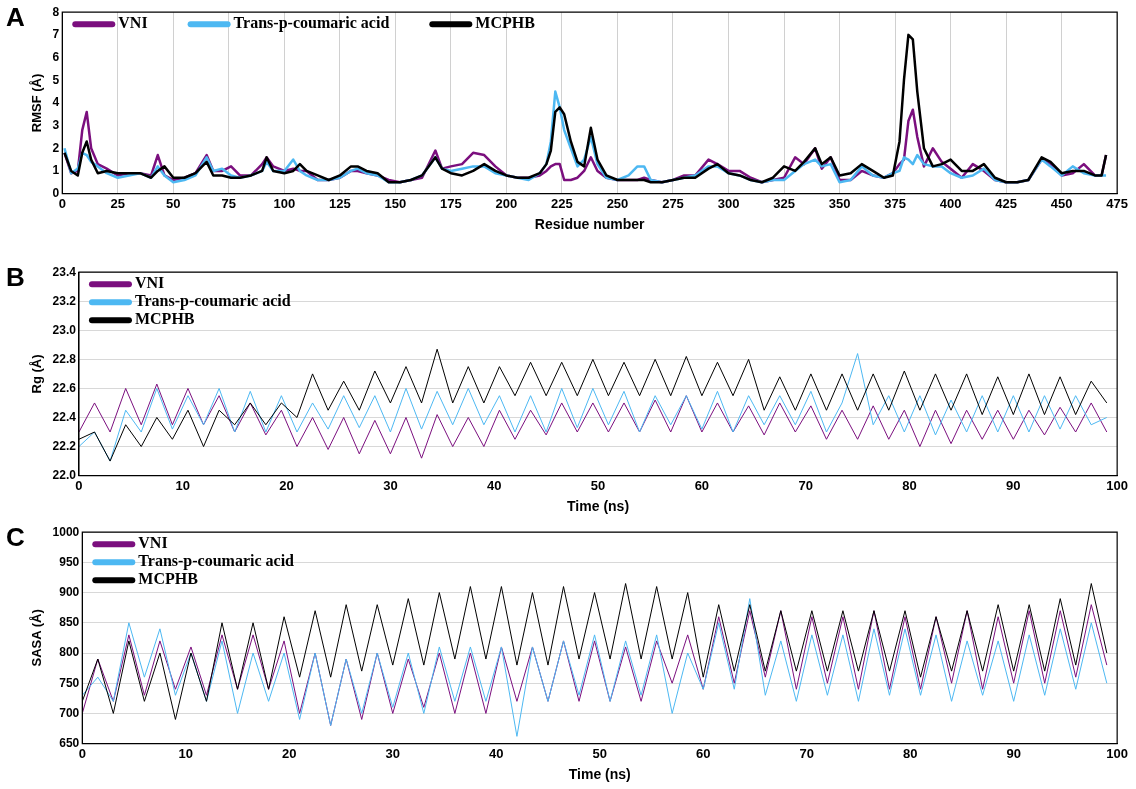 The width and height of the screenshot is (1136, 789). Describe the element at coordinates (15, 537) in the screenshot. I see `chart-title: C` at that location.